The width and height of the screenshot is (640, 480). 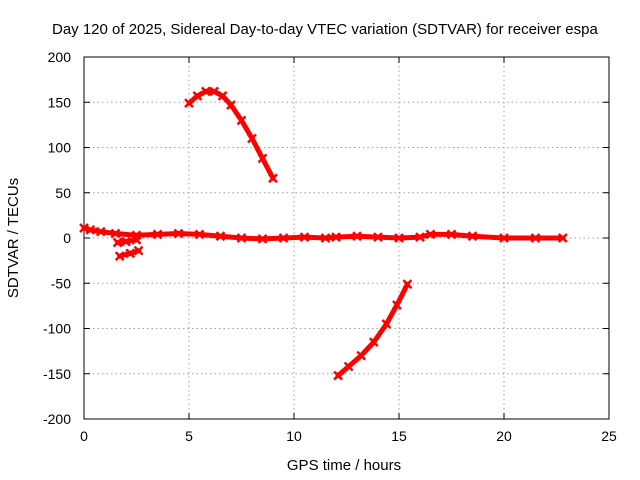 I want to click on y-tick-label: 150, so click(x=60, y=102).